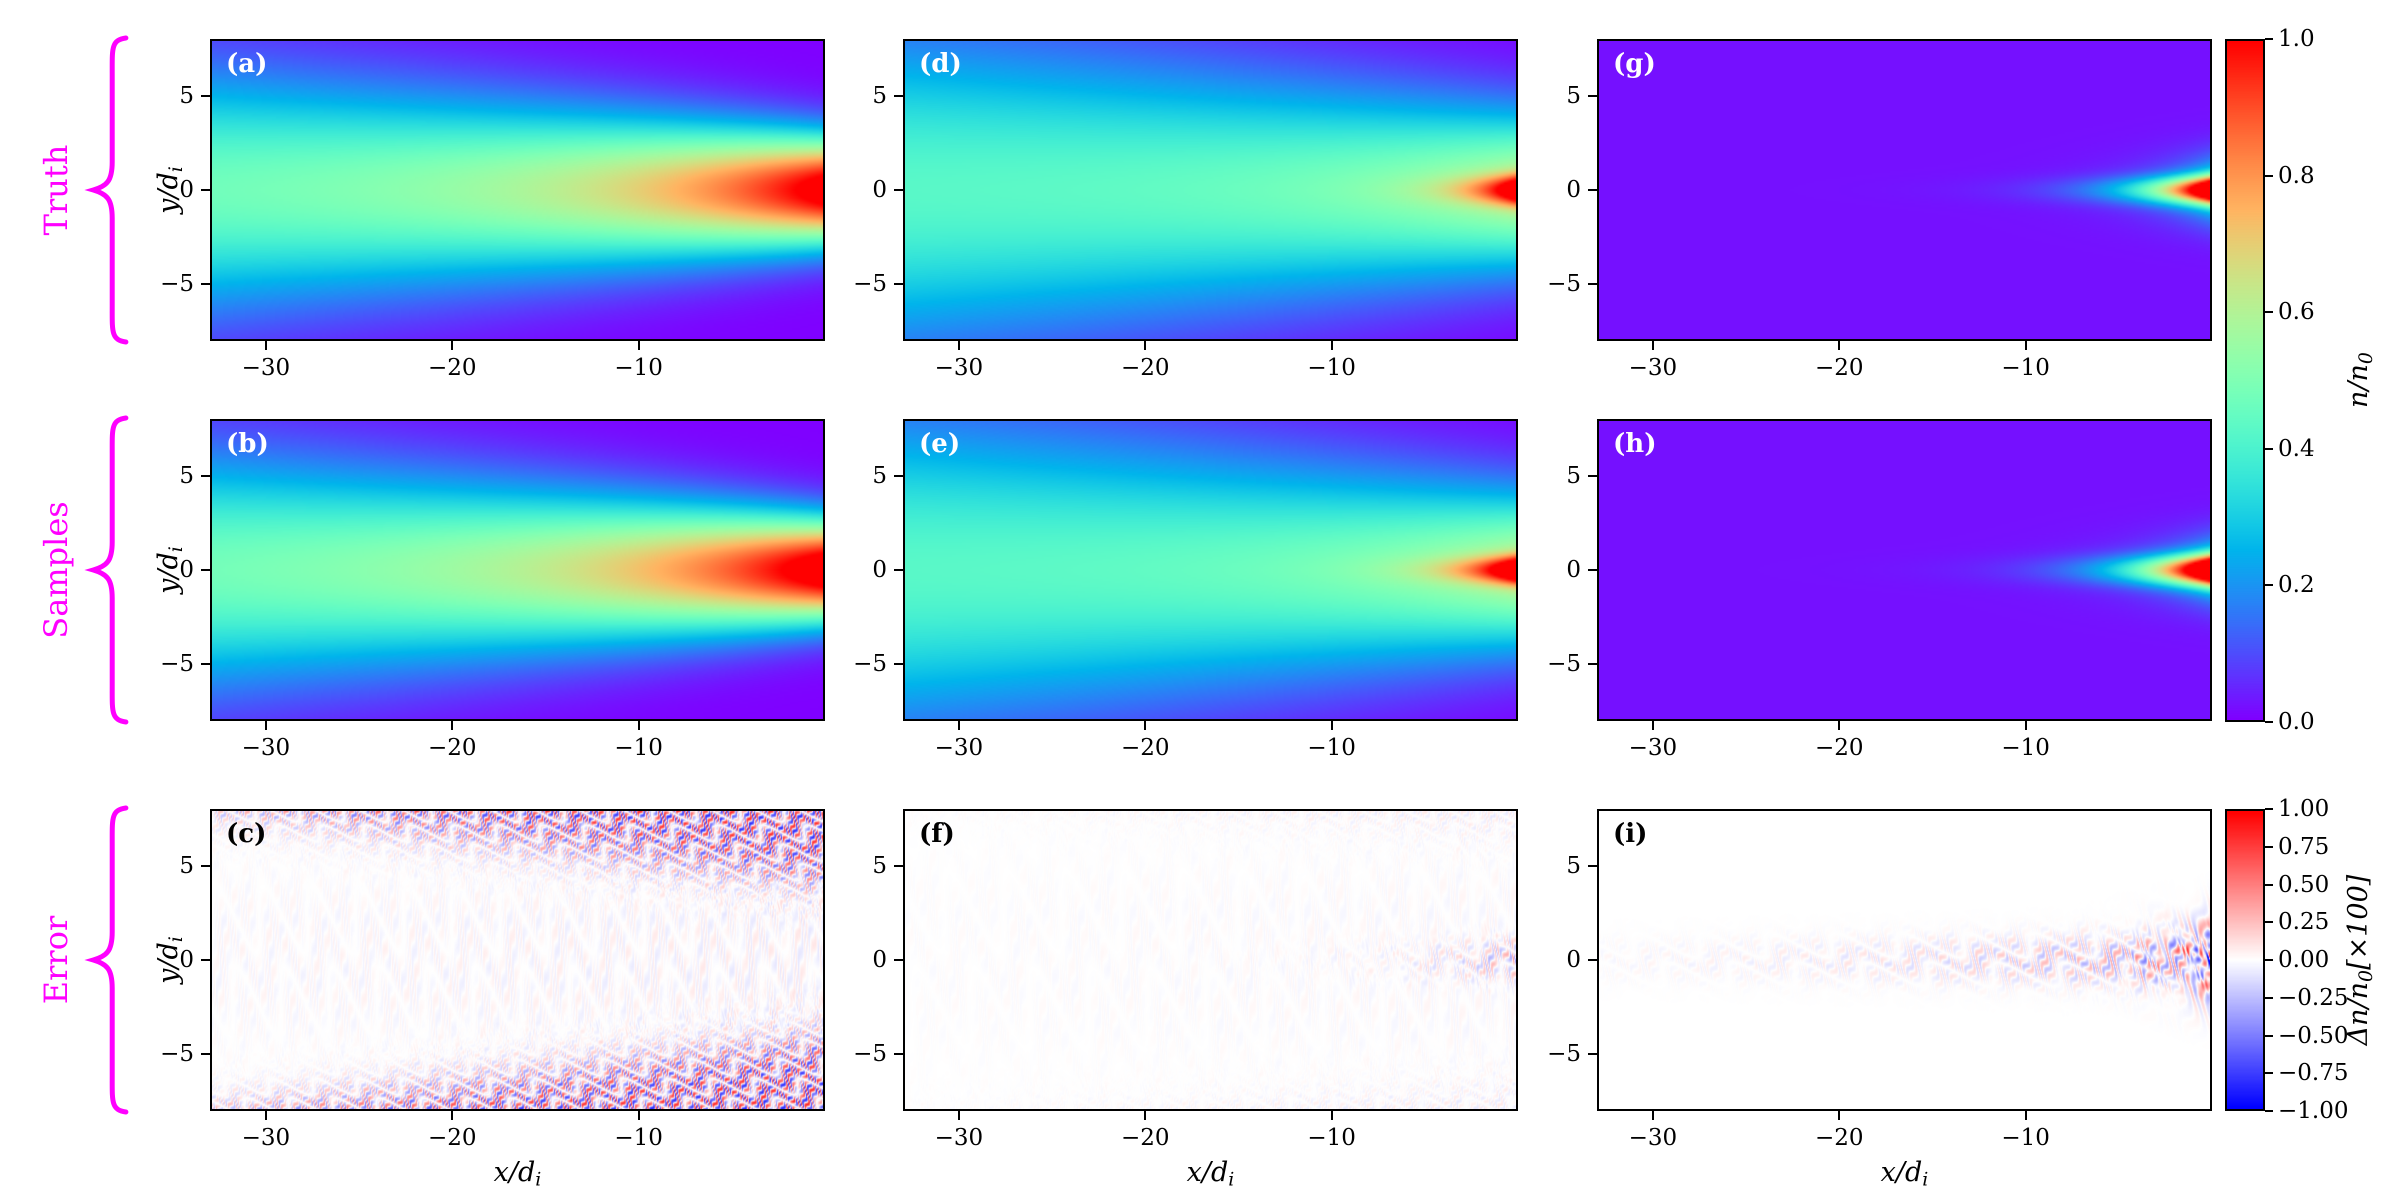  Describe the element at coordinates (2313, 1073) in the screenshot. I see `colorbar-tick-label: −0.75` at that location.